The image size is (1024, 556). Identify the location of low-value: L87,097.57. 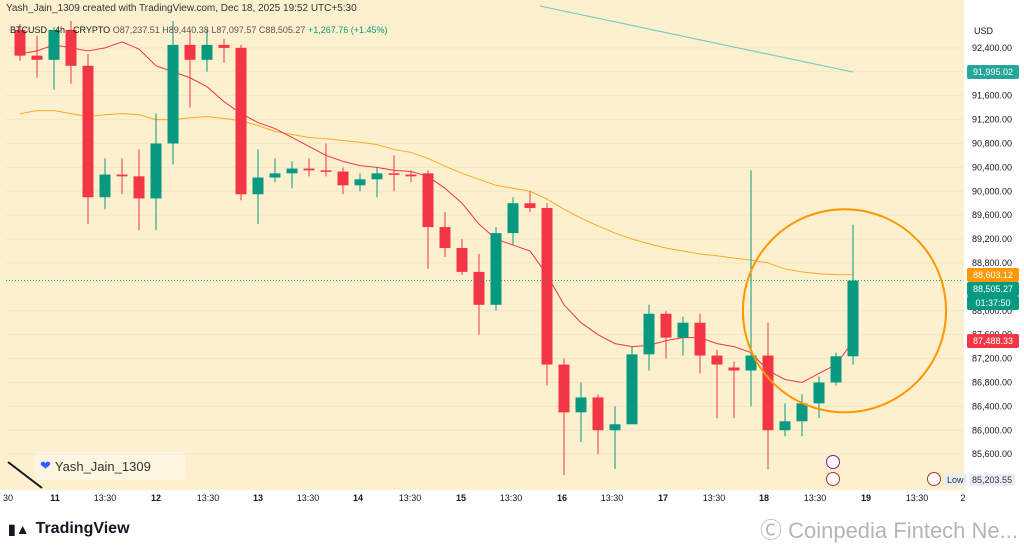
(234, 30).